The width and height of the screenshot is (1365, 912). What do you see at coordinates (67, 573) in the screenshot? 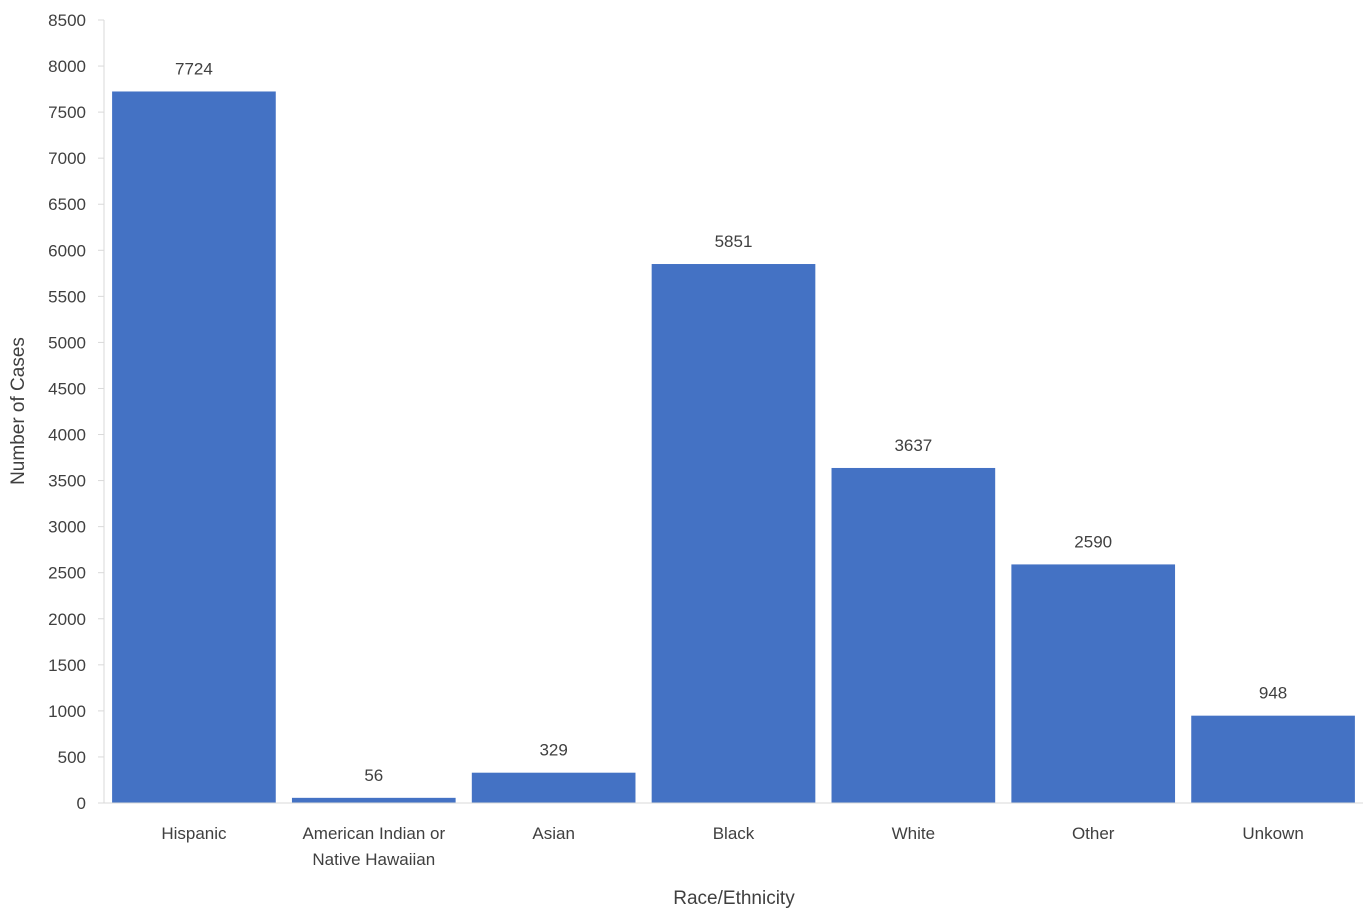
I see `y-tick-label: 2500` at bounding box center [67, 573].